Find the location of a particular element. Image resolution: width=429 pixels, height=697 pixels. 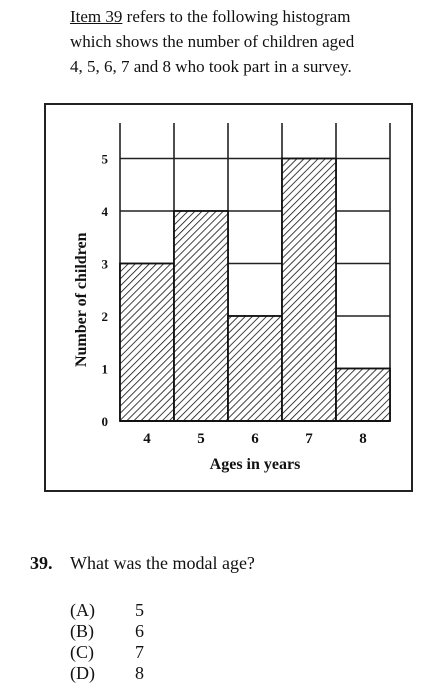

y-tick-label-2: 2 is located at coordinates (105, 316).